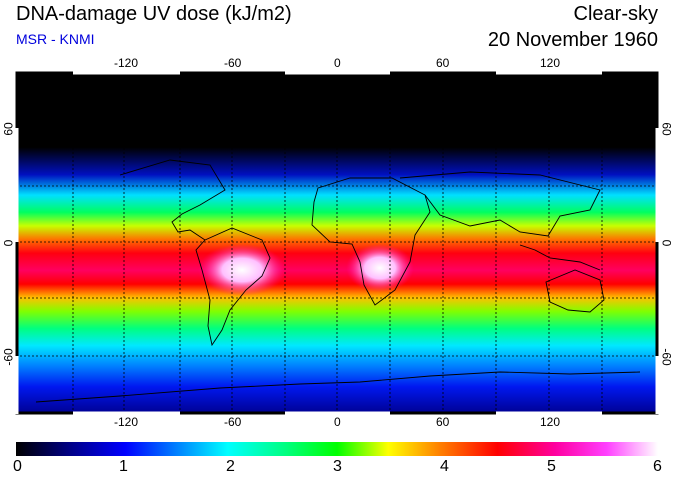 This screenshot has height=480, width=678. What do you see at coordinates (444, 466) in the screenshot?
I see `colorbar-label: 4` at bounding box center [444, 466].